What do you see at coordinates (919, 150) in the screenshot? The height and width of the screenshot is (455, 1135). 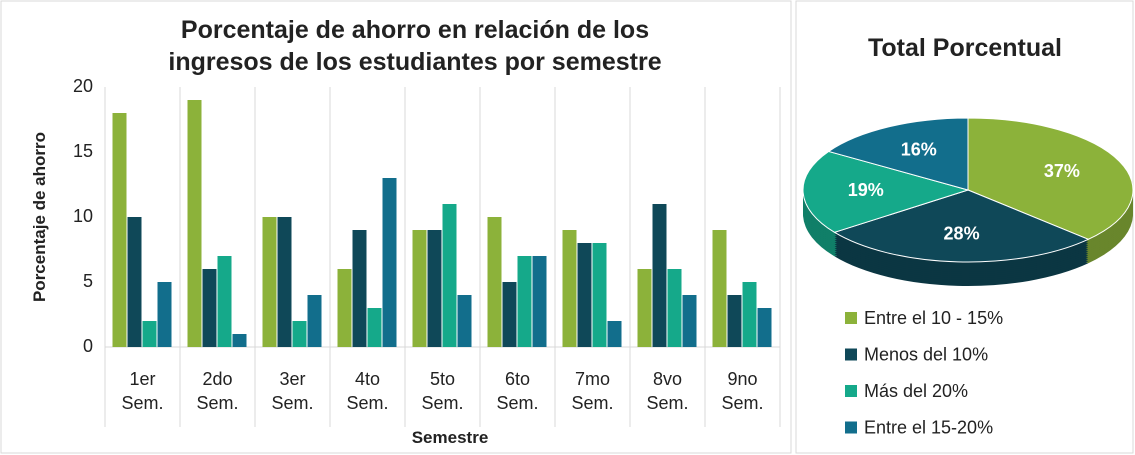 I see `data-label: 16%` at bounding box center [919, 150].